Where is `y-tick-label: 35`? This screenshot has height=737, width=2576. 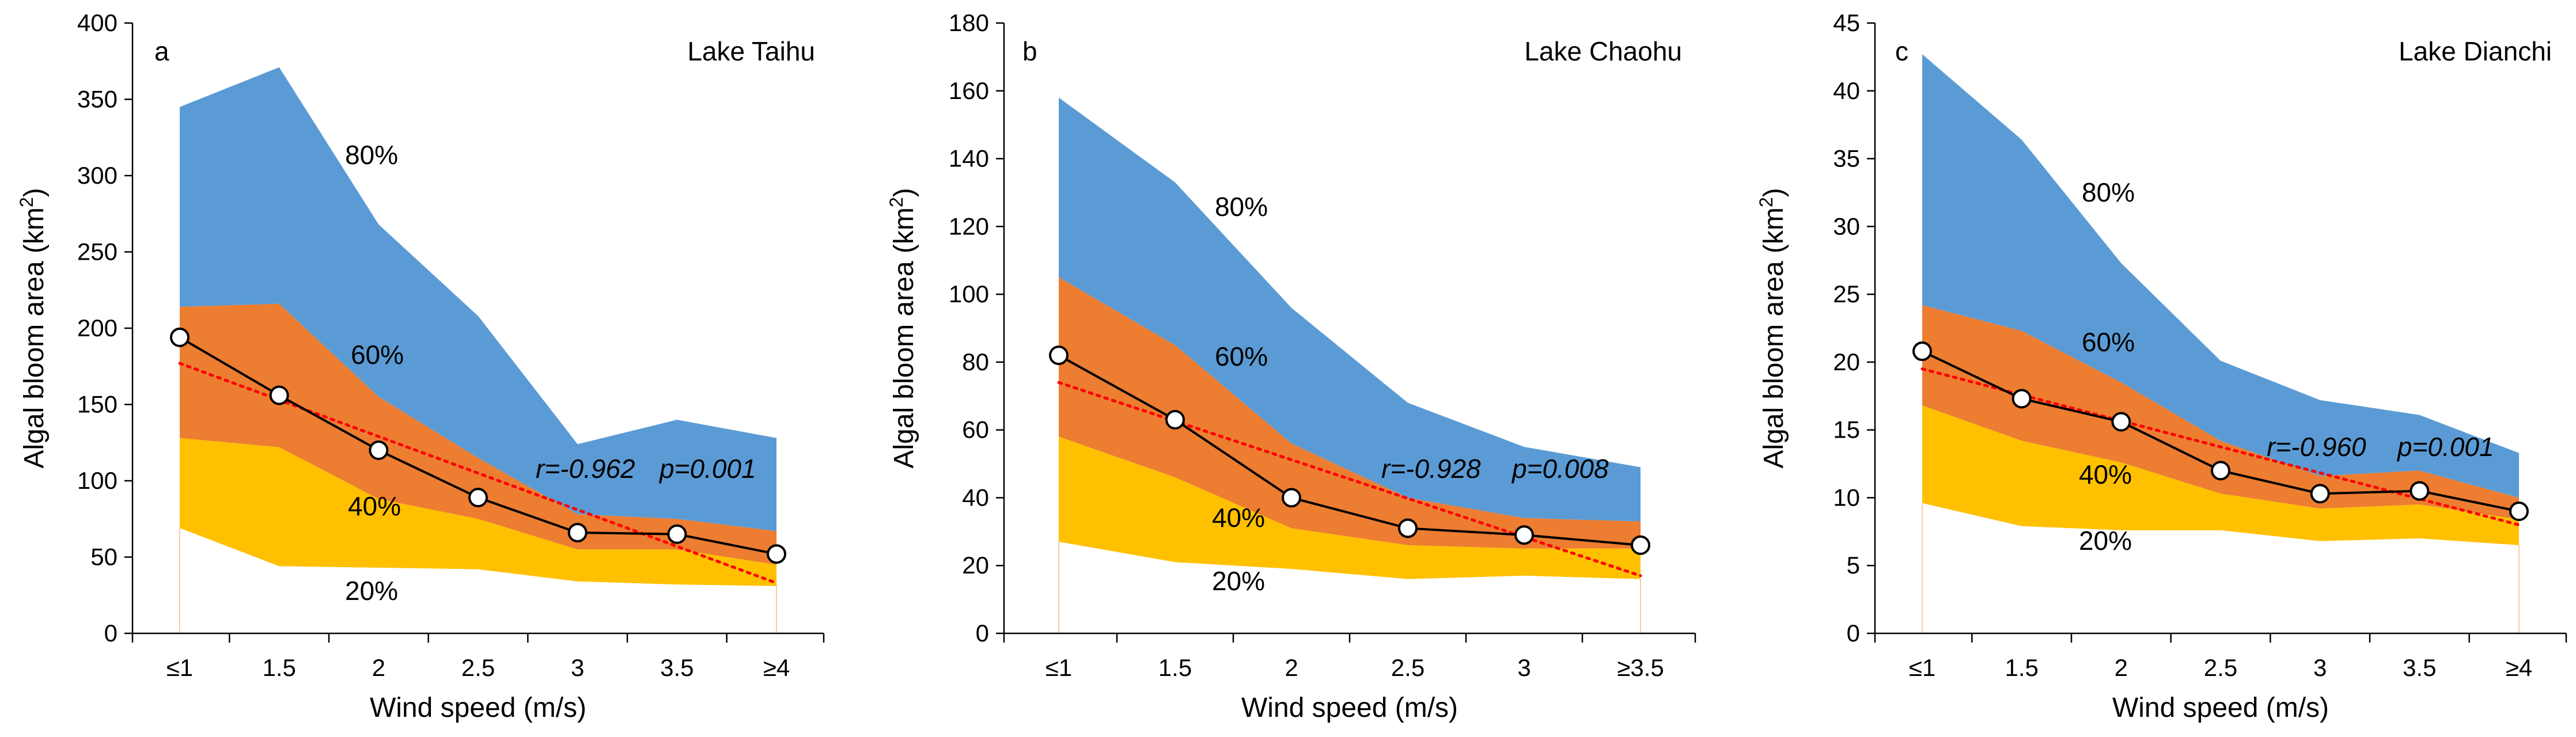
y-tick-label: 35 is located at coordinates (1846, 158).